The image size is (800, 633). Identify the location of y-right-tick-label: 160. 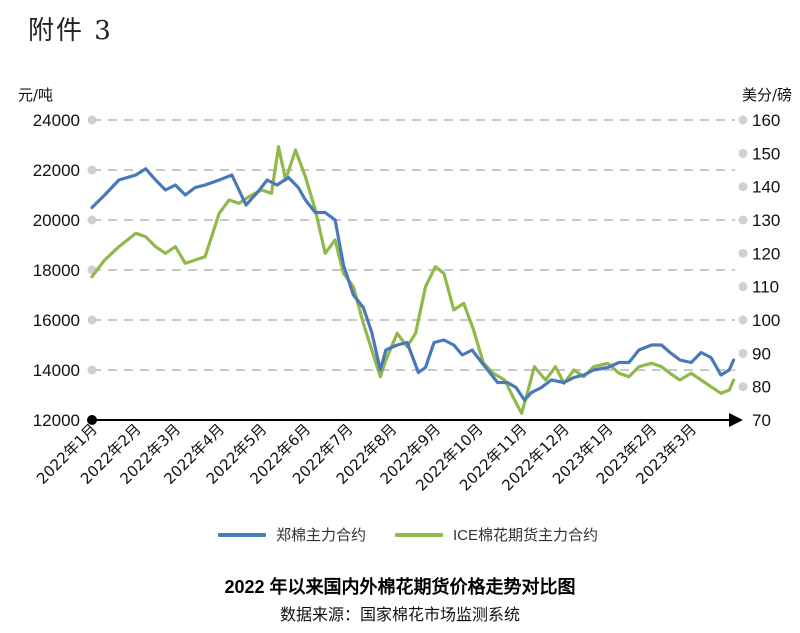
(766, 120).